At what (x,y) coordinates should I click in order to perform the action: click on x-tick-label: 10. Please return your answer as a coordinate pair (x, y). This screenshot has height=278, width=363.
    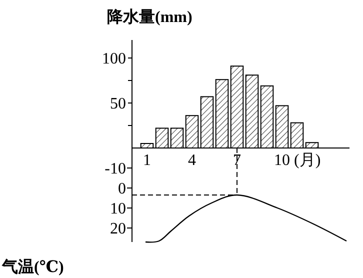
    Looking at the image, I should click on (282, 160).